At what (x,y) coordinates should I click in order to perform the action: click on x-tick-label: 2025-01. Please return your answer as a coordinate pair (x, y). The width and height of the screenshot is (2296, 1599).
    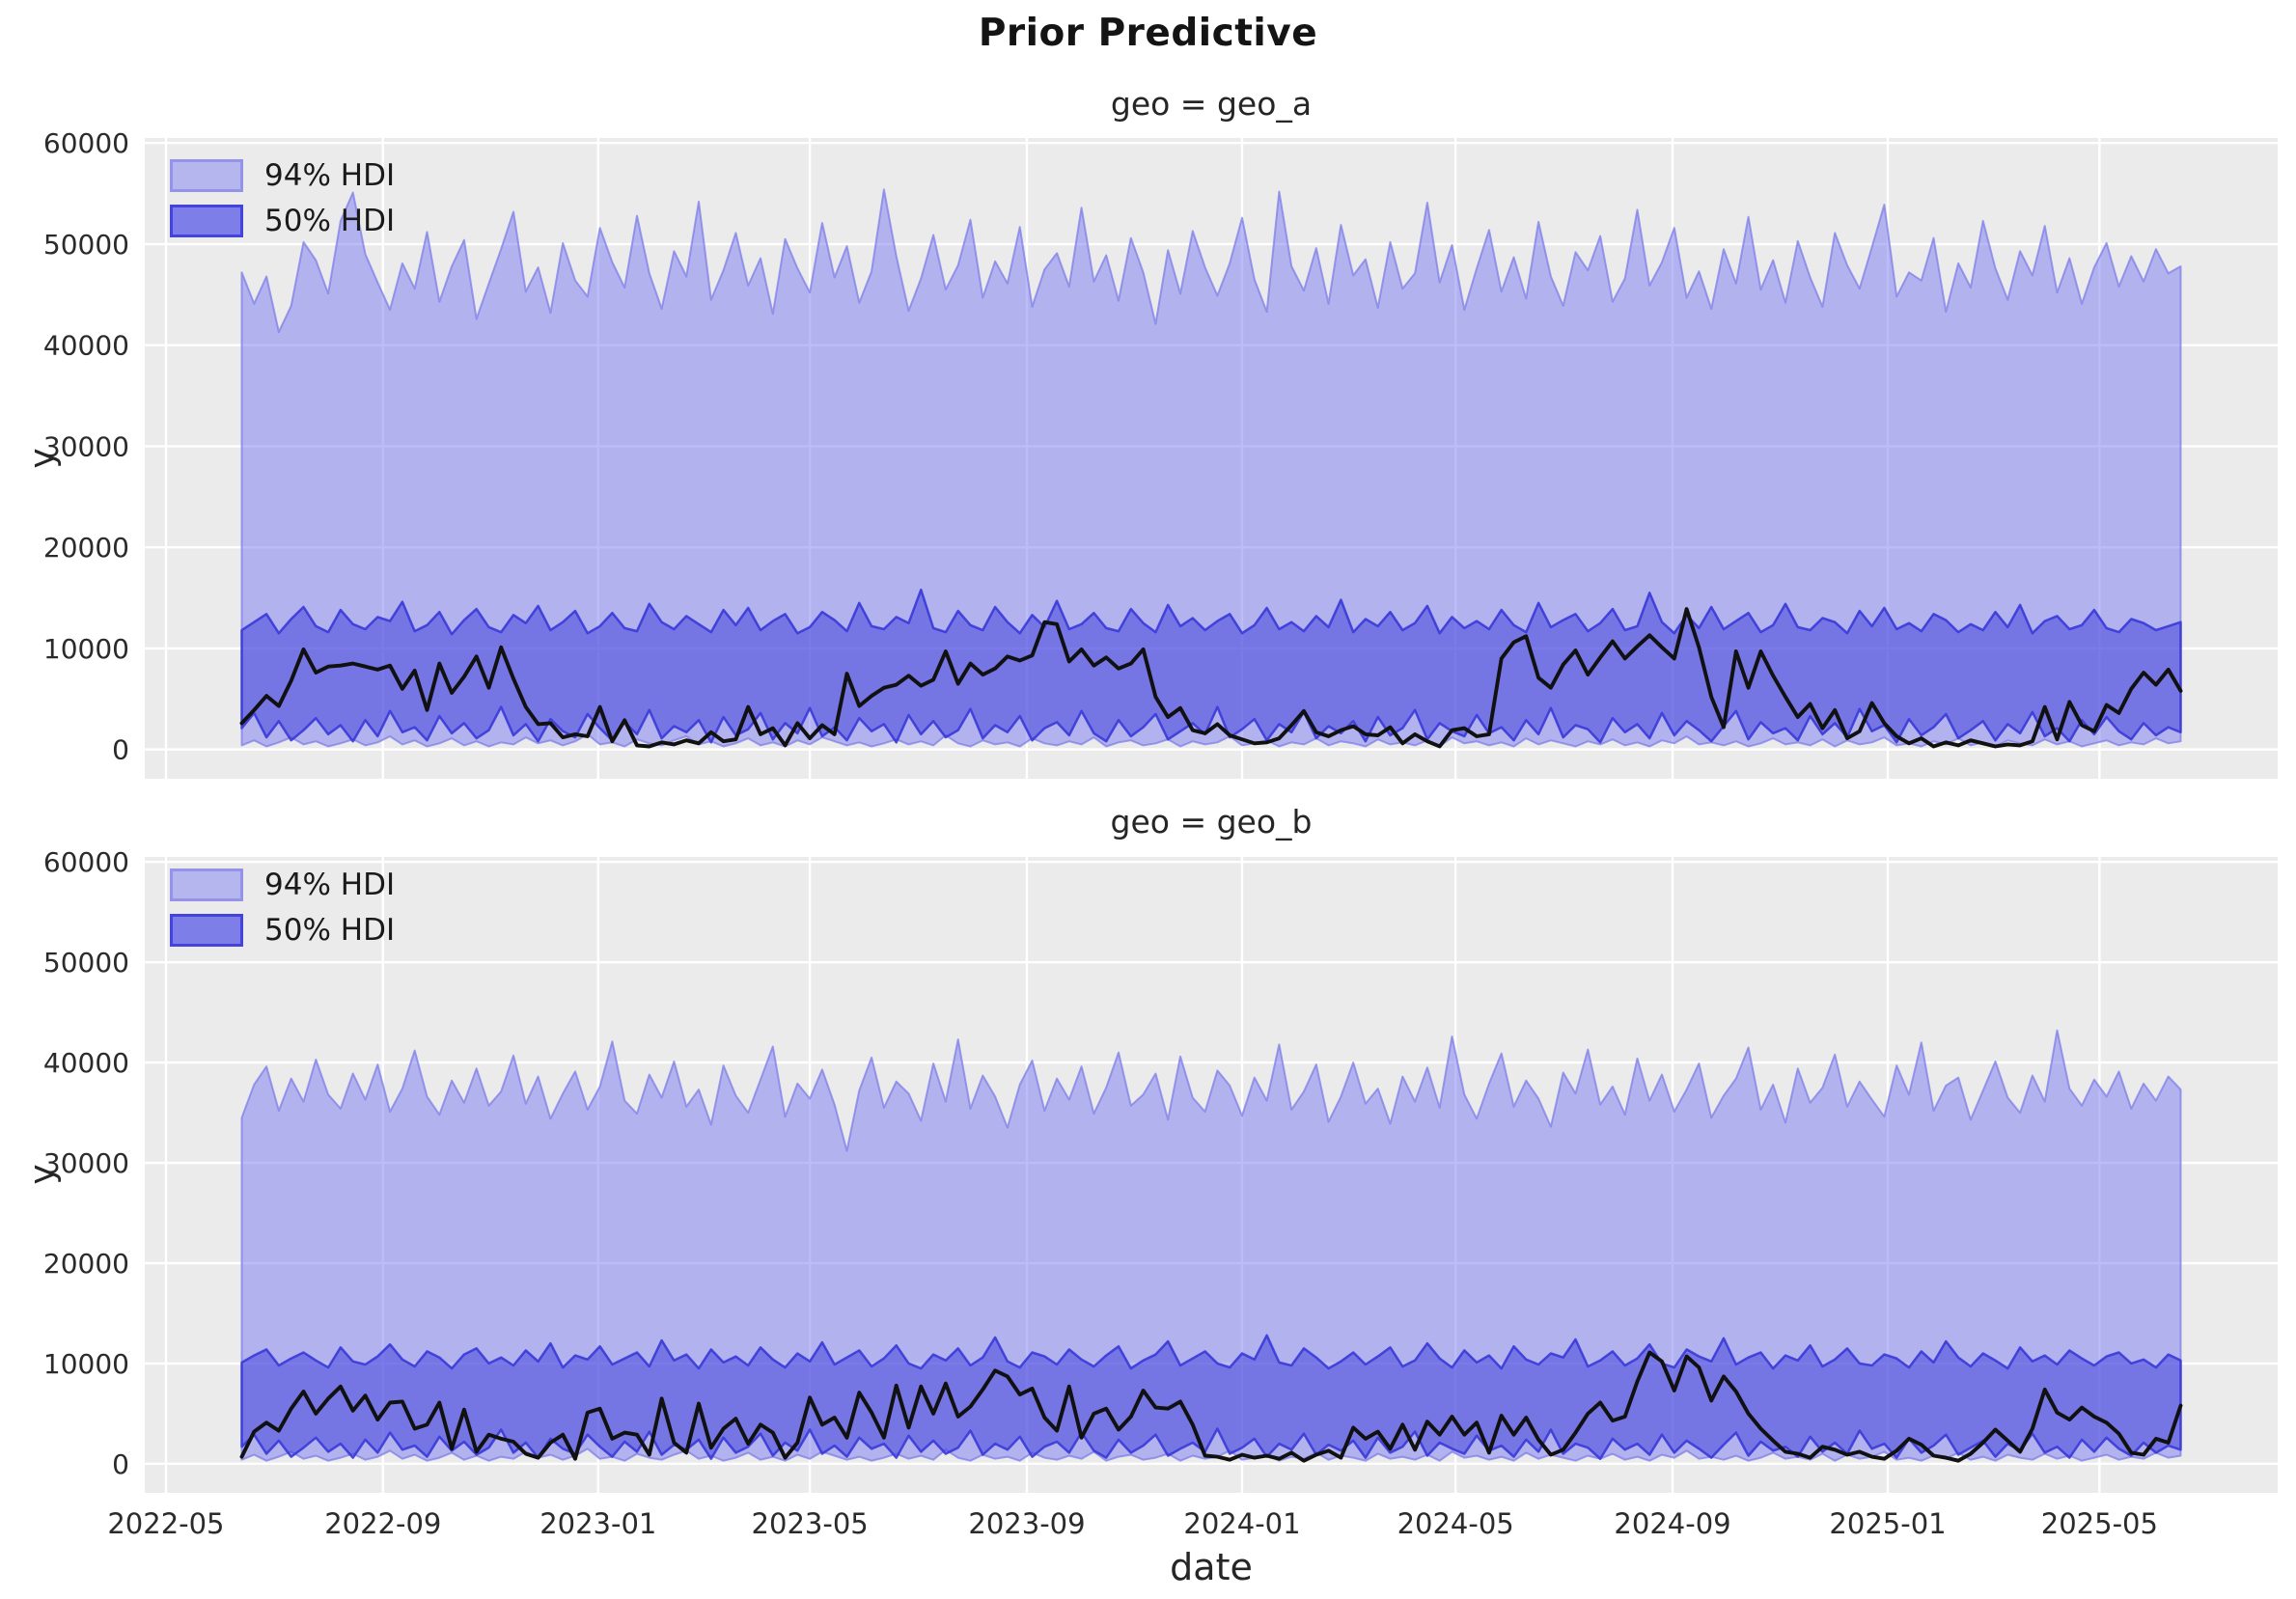
    Looking at the image, I should click on (1887, 1523).